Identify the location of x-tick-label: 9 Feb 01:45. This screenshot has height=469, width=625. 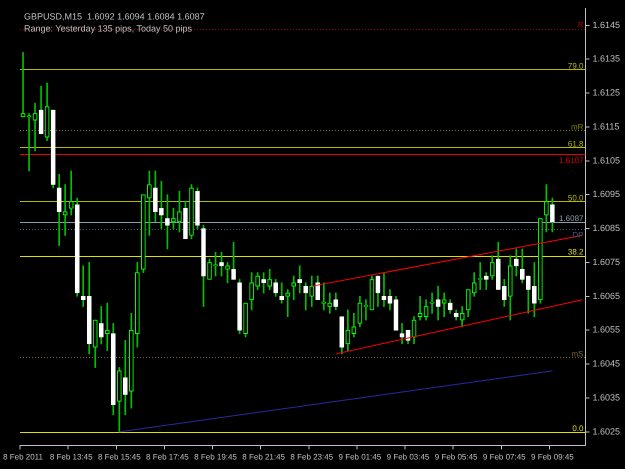
(360, 457).